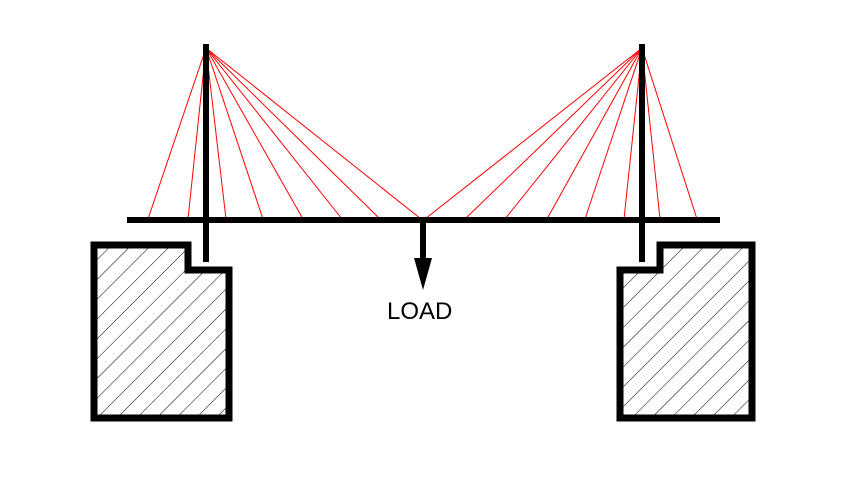 The height and width of the screenshot is (477, 855). I want to click on left-tower-cables, so click(284, 133).